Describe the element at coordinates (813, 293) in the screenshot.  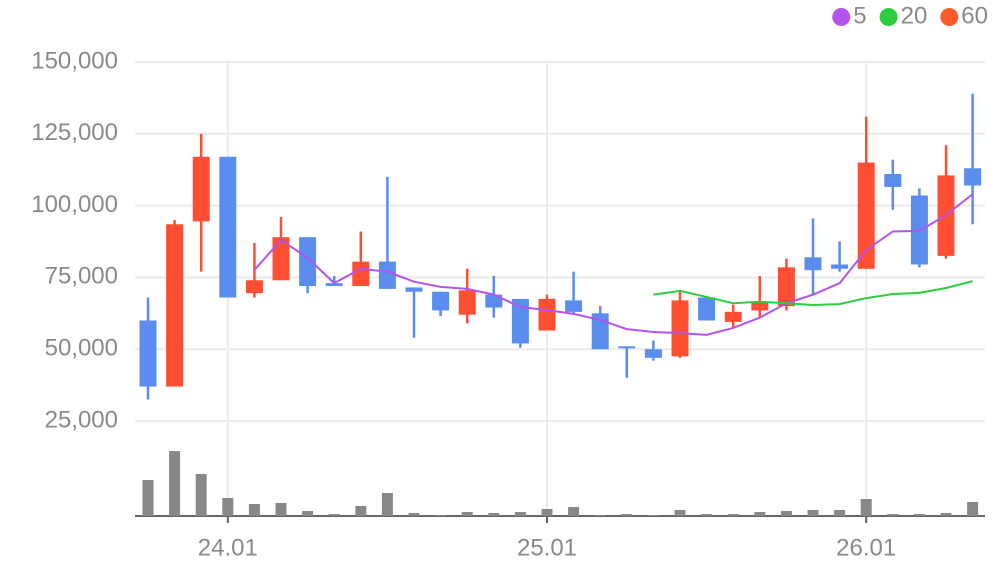
I see `ma-line` at that location.